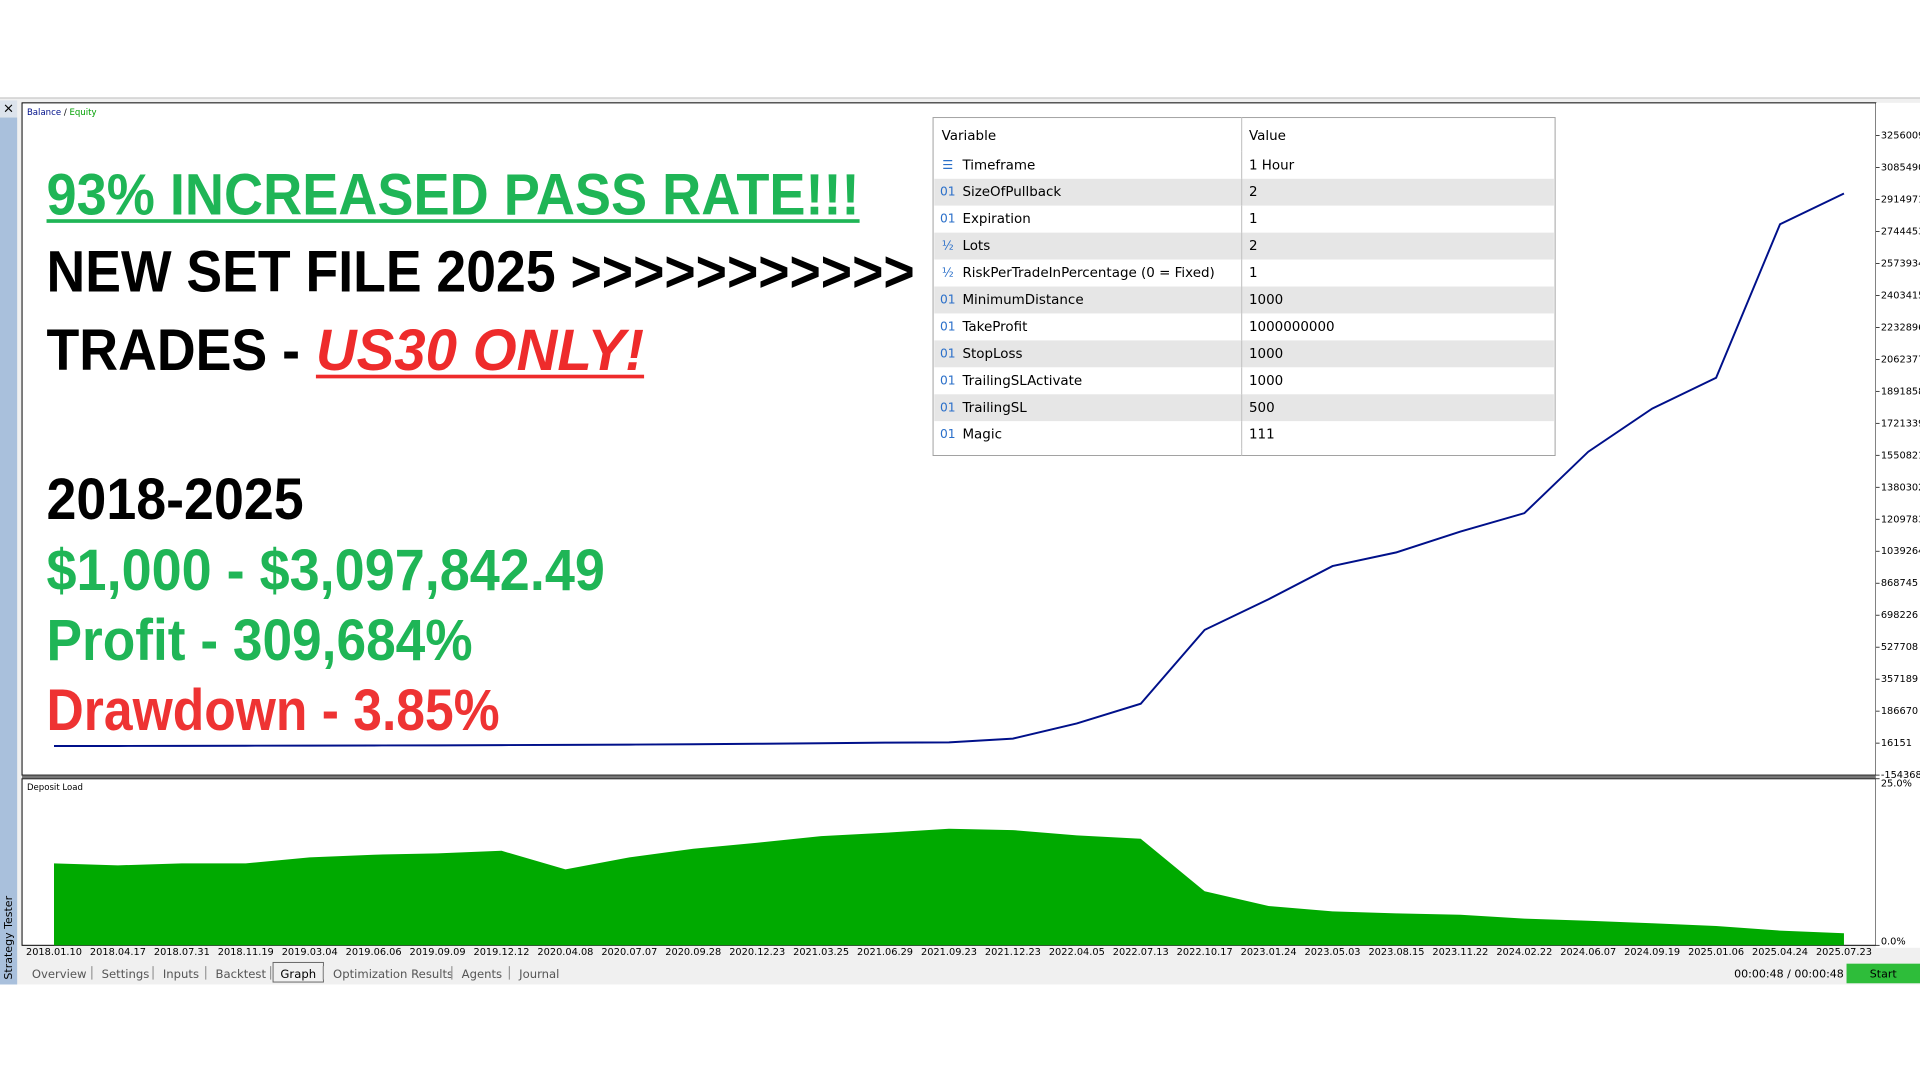 The image size is (1920, 1080). What do you see at coordinates (1900, 775) in the screenshot?
I see `y-tick-label: -154368` at bounding box center [1900, 775].